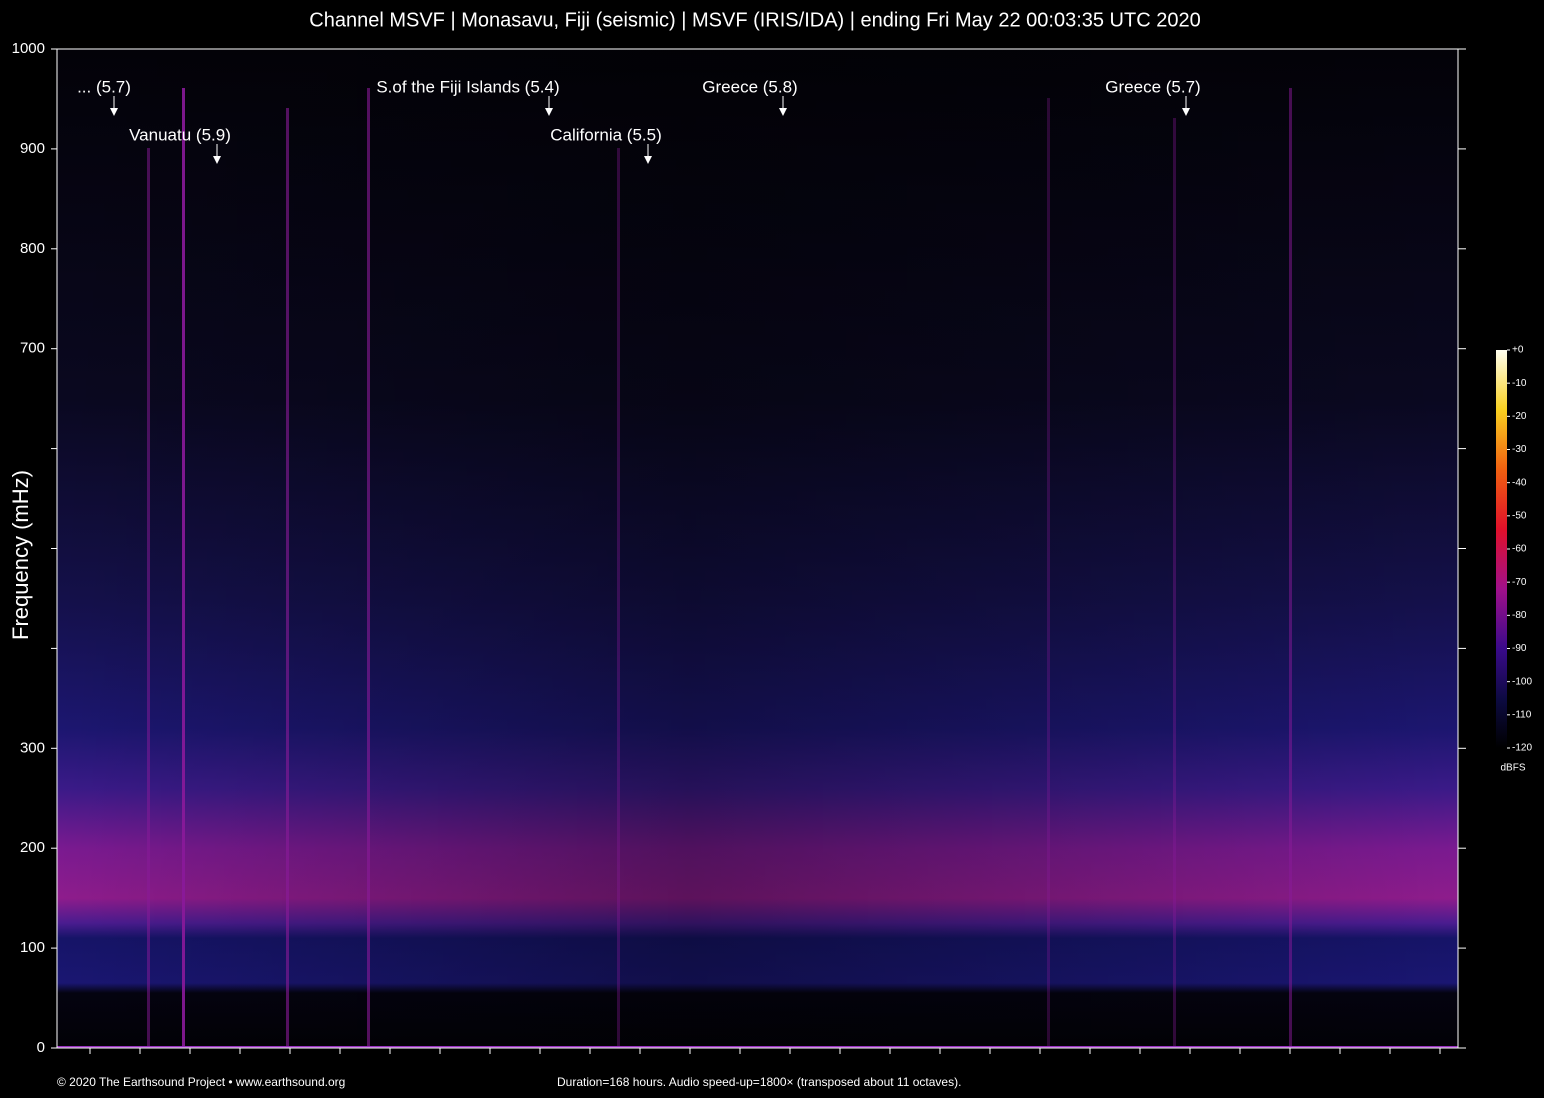  What do you see at coordinates (1519, 383) in the screenshot?
I see `colorbar-tick-label: -10` at bounding box center [1519, 383].